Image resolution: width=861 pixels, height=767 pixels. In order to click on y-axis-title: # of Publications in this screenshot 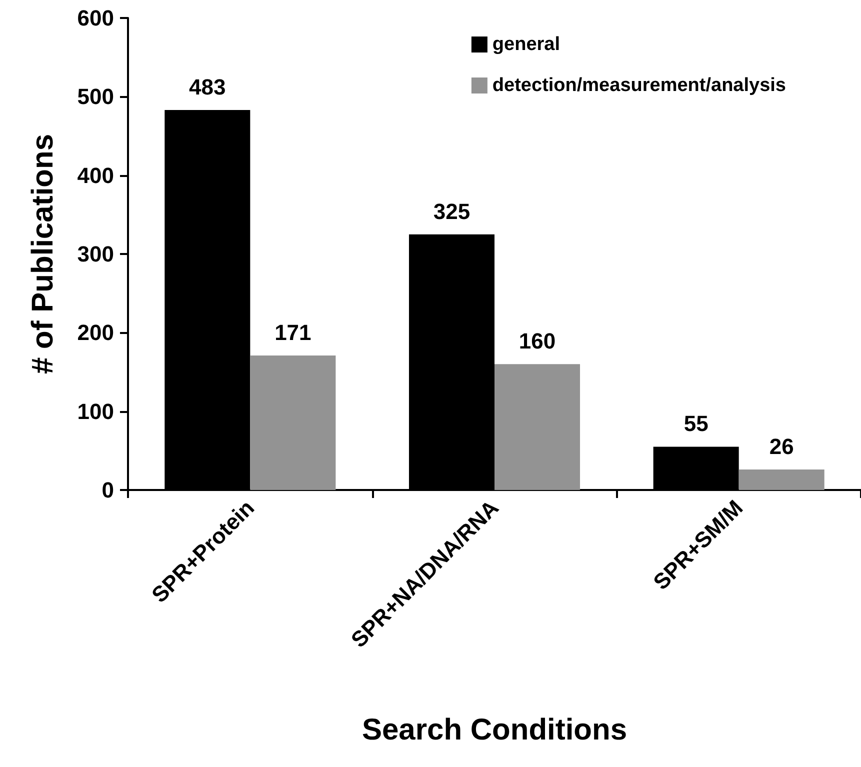, I will do `click(43, 254)`.